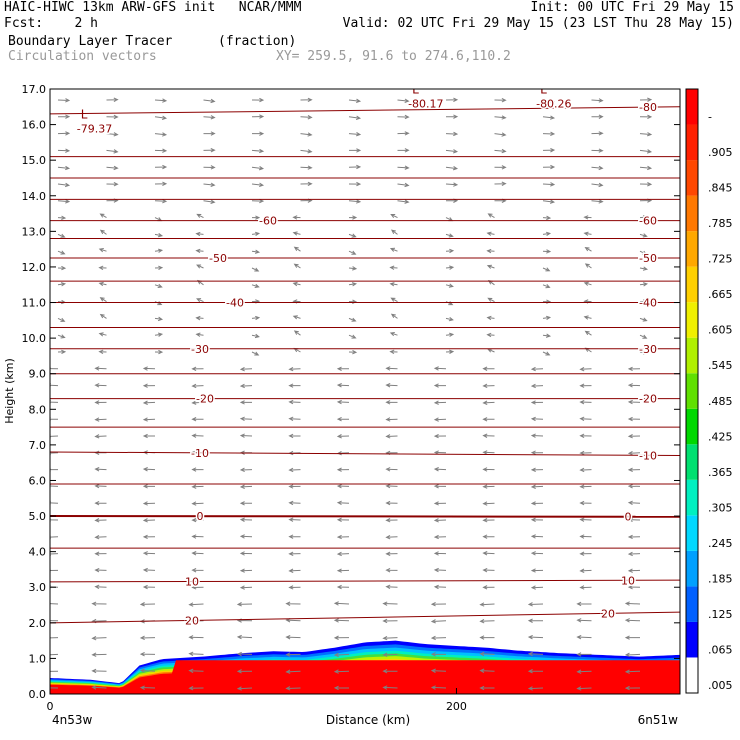  Describe the element at coordinates (38, 374) in the screenshot. I see `y-tick-label: 9.0` at that location.